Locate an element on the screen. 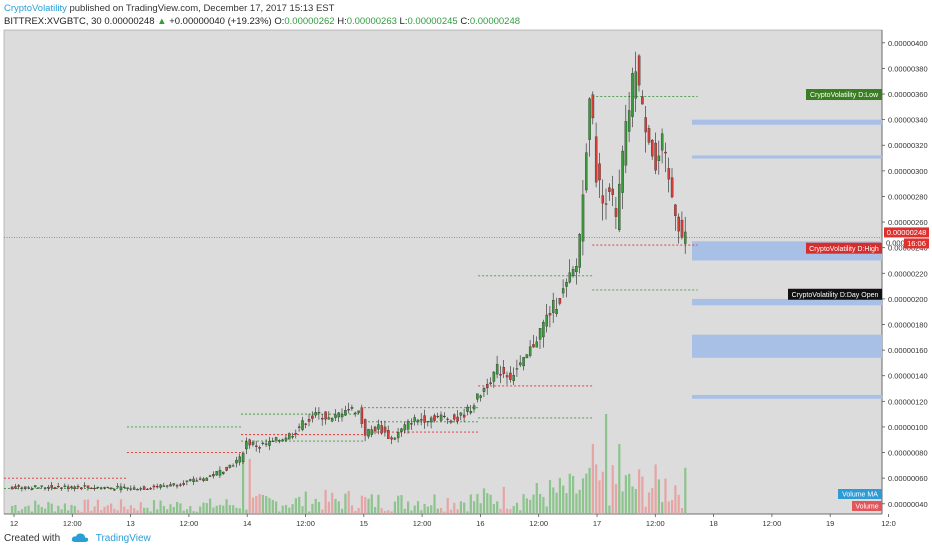  symbol-label: BITTREX:XVGBTC, 30 is located at coordinates (53, 21).